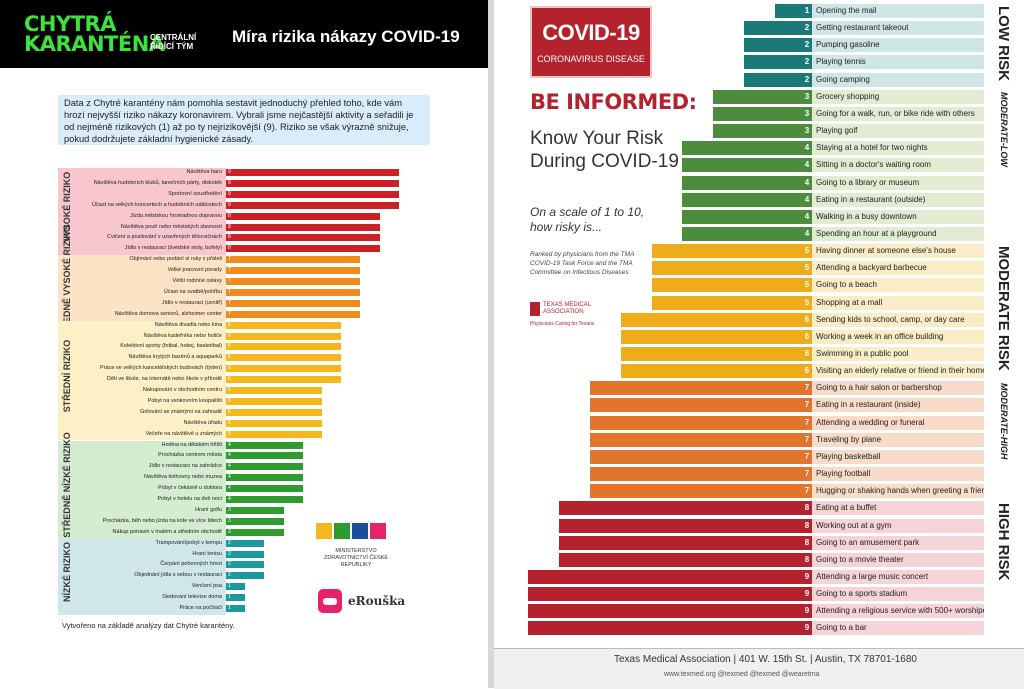 The width and height of the screenshot is (1024, 689). What do you see at coordinates (181, 411) in the screenshot?
I see `activity-label: Grilování se známými na zahradě` at bounding box center [181, 411].